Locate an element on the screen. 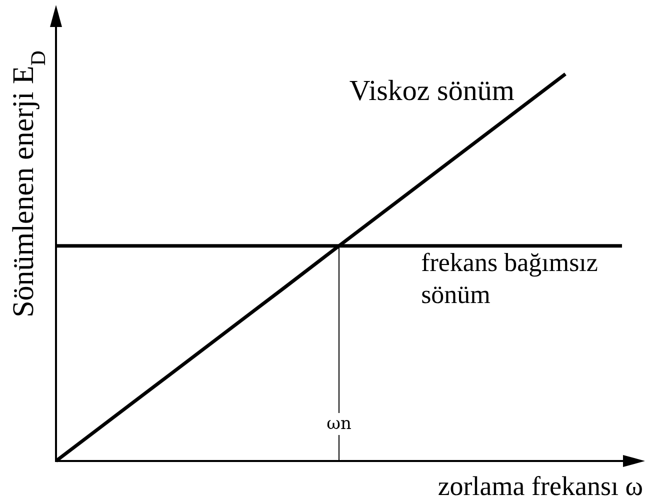  x-axis-title: zorlama frekansı ω is located at coordinates (540, 486).